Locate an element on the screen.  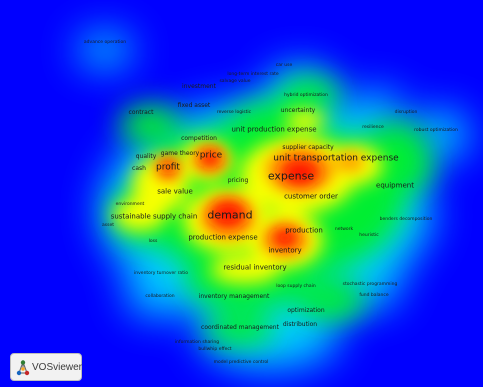
keyword-label: sale value is located at coordinates (175, 191).